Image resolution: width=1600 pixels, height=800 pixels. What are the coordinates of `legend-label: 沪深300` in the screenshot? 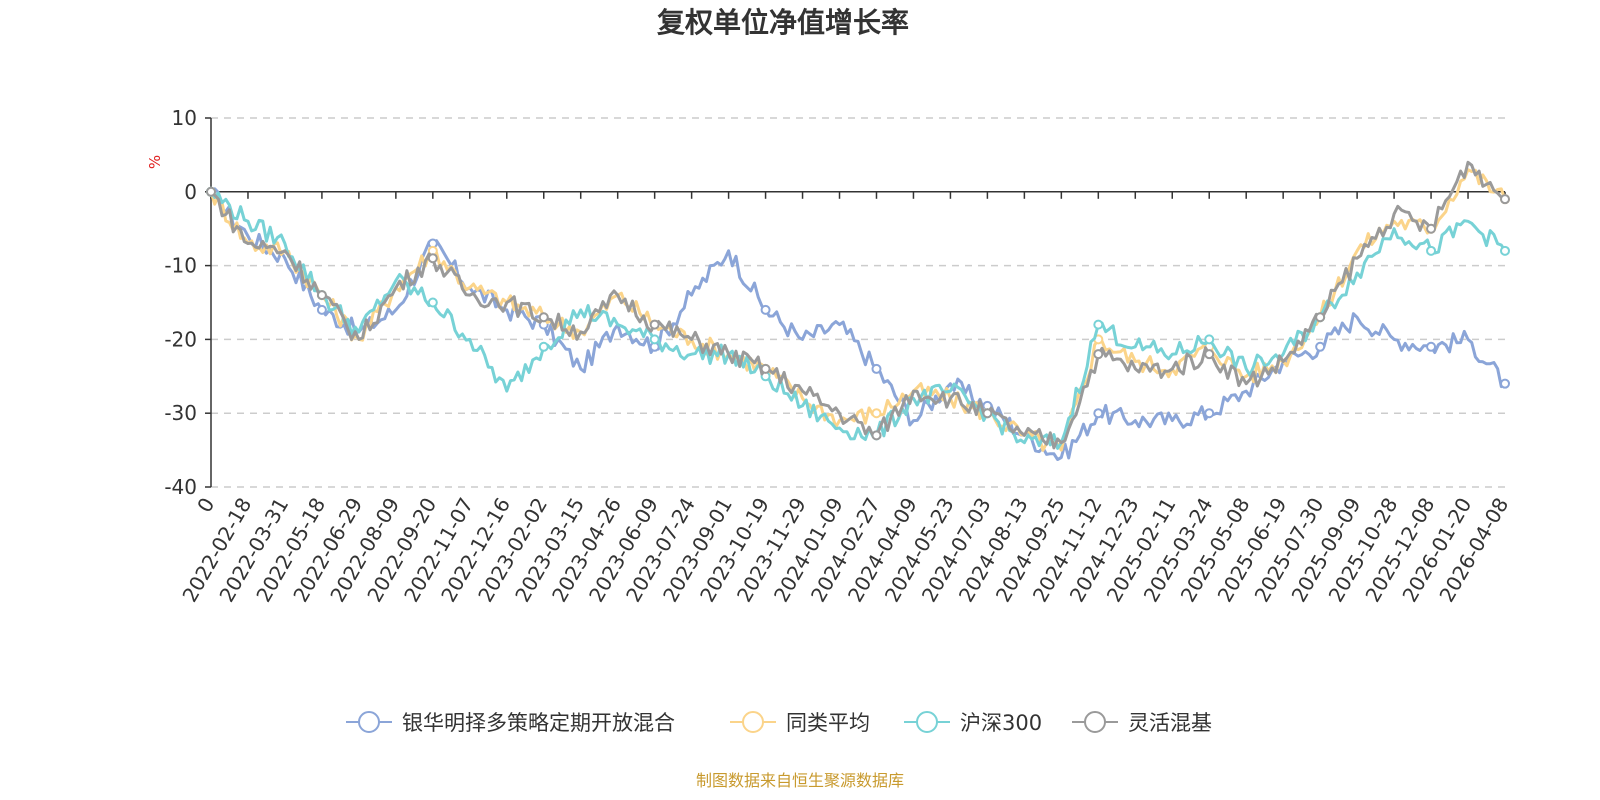 It's located at (1001, 723).